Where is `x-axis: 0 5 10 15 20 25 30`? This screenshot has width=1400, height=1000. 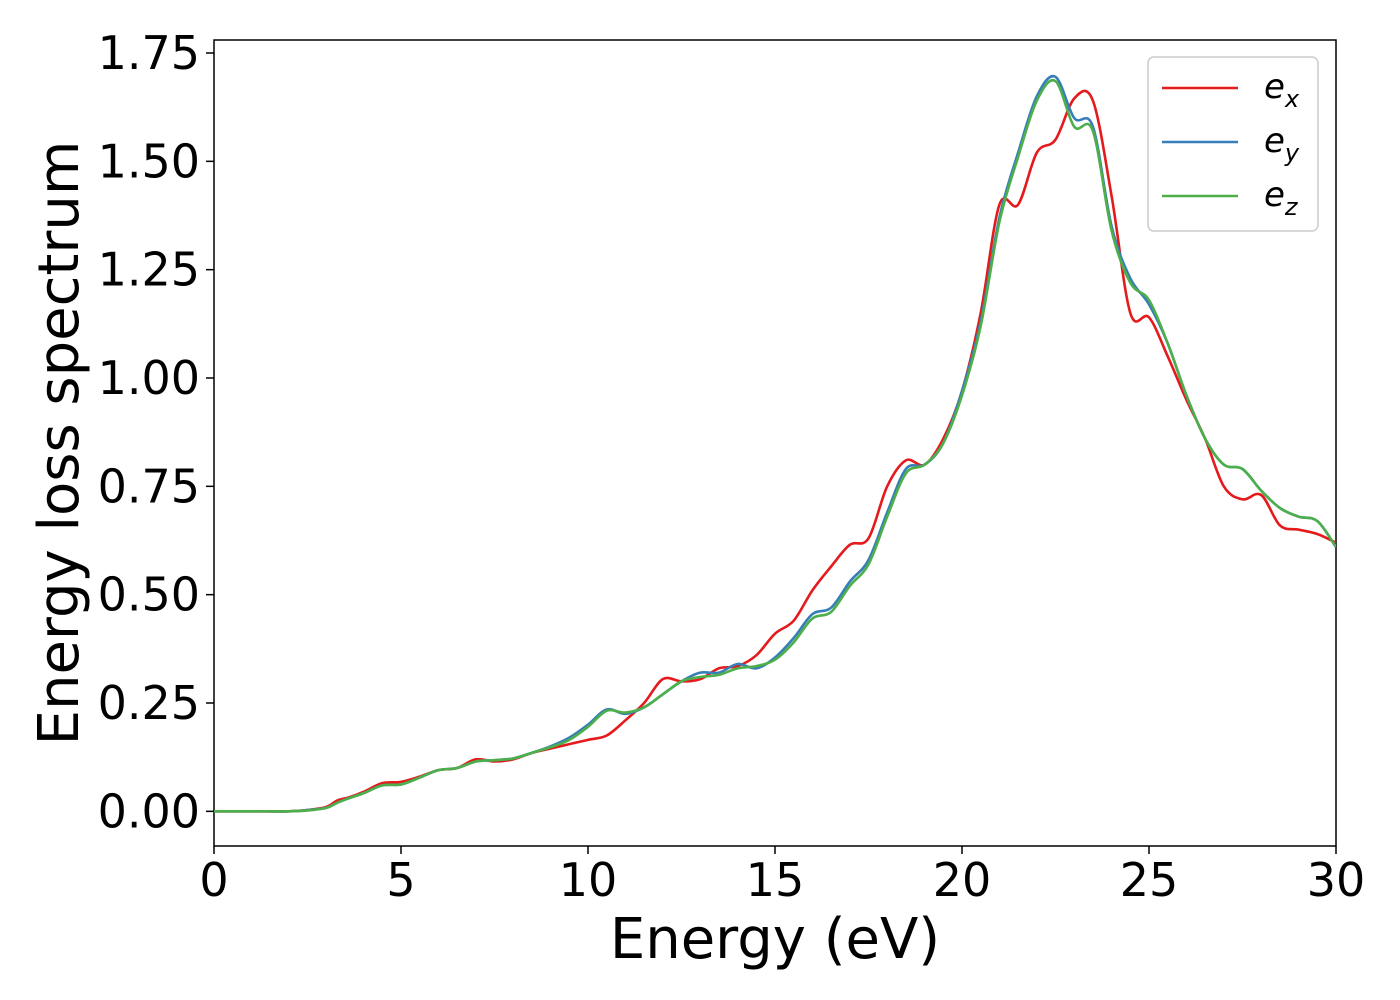 x-axis: 0 5 10 15 20 25 30 is located at coordinates (782, 876).